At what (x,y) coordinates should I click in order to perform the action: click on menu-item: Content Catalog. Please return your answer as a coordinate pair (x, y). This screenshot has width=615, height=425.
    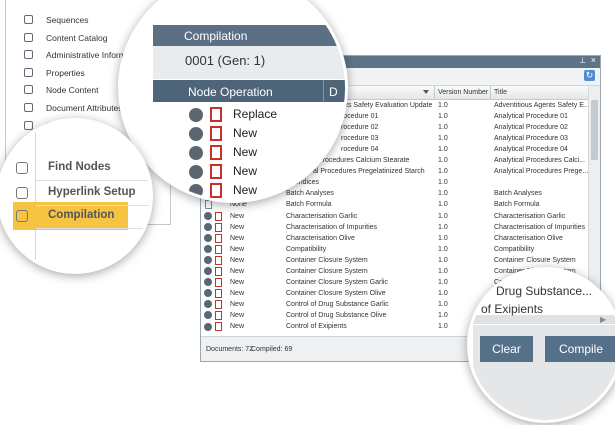
    Looking at the image, I should click on (77, 37).